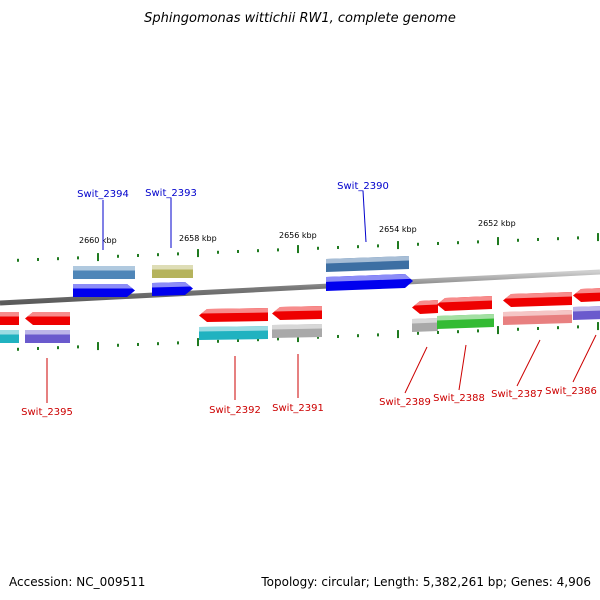 The width and height of the screenshot is (600, 600). Describe the element at coordinates (198, 238) in the screenshot. I see `tick-label-2658: 2658 kbp` at that location.